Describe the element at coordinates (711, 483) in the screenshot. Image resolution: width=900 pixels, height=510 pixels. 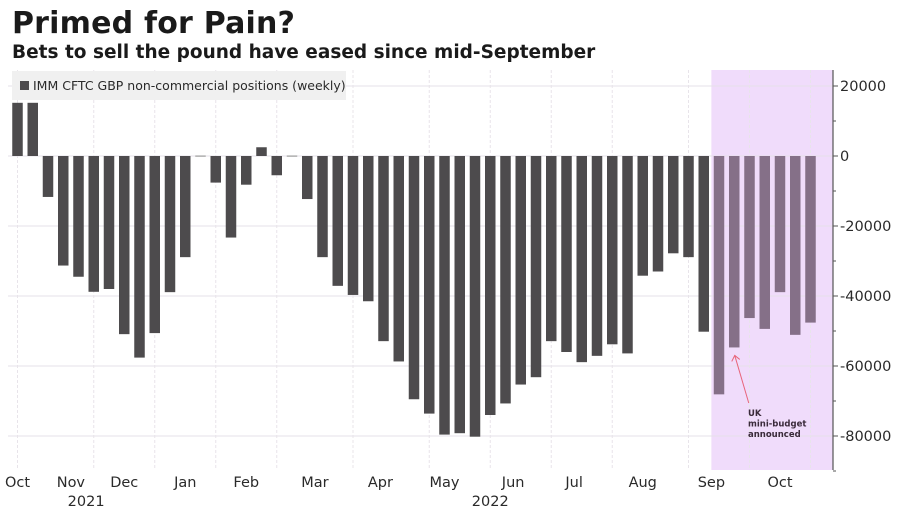
I see `x-tick-label: Sep` at that location.